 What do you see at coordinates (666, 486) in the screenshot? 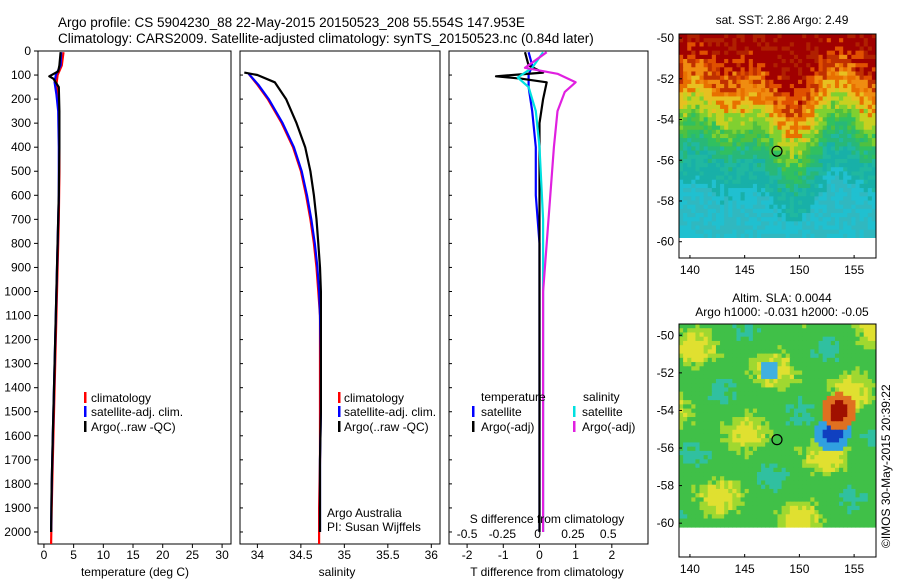
I see `y-tick-label: -58` at bounding box center [666, 486].